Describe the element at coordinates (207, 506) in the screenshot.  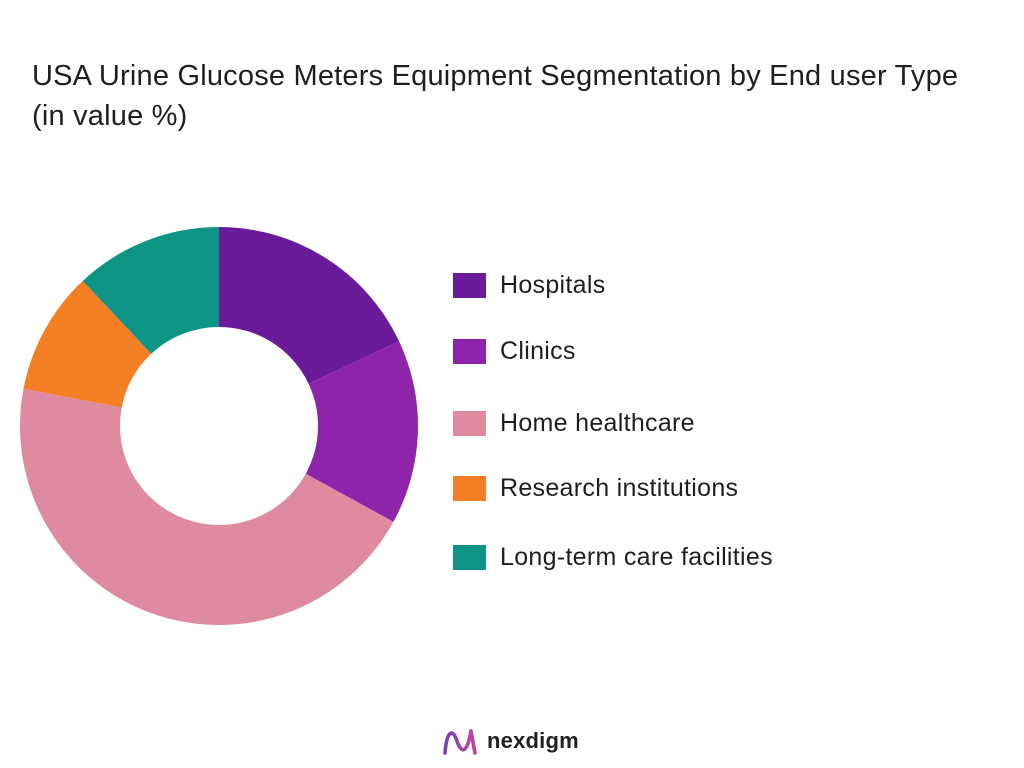
I see `slice-home-healthcare` at that location.